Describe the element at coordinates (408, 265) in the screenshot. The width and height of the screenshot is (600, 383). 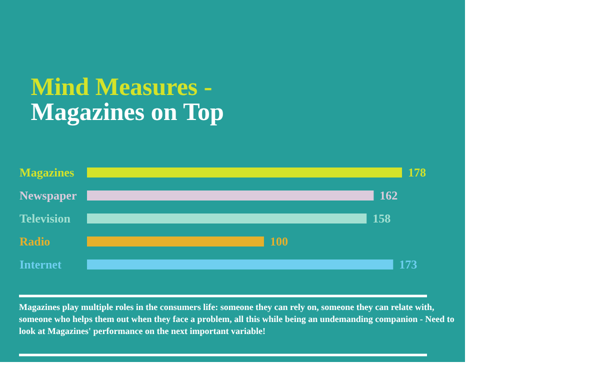
I see `data-label: 173` at that location.